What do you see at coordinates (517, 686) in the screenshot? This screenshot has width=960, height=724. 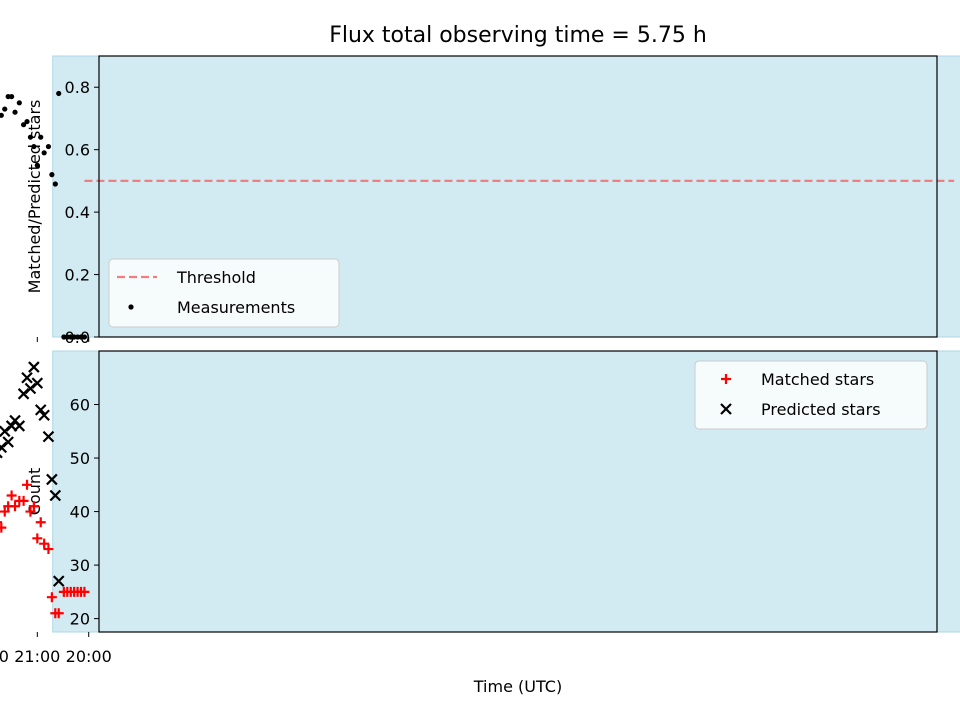 I see `x-axis-label: Time (UTC)` at bounding box center [517, 686].